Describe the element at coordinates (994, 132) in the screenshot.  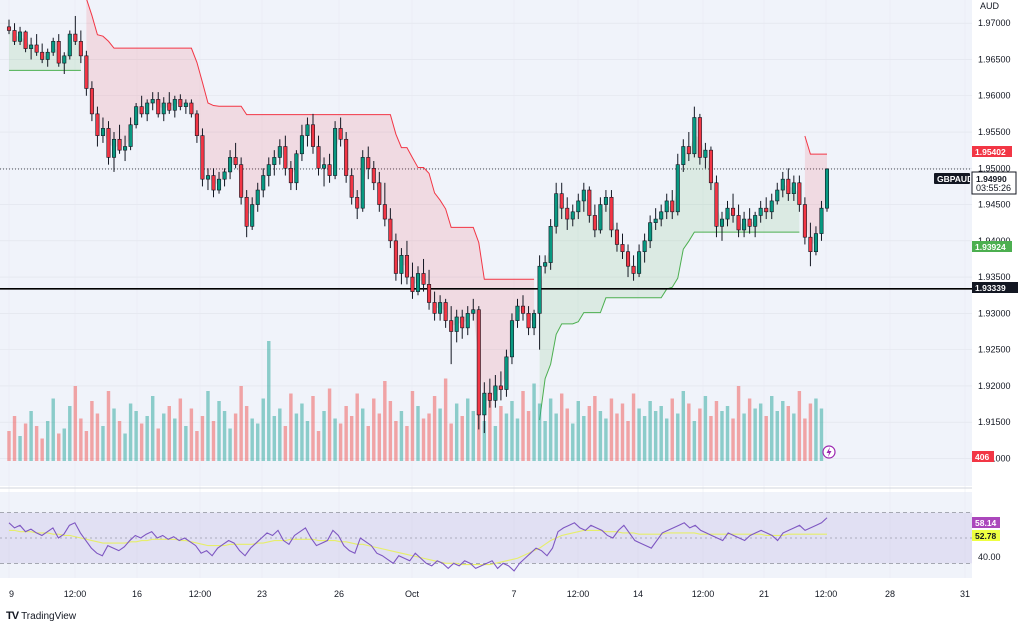
I see `price-tick-label: 1.95500` at that location.